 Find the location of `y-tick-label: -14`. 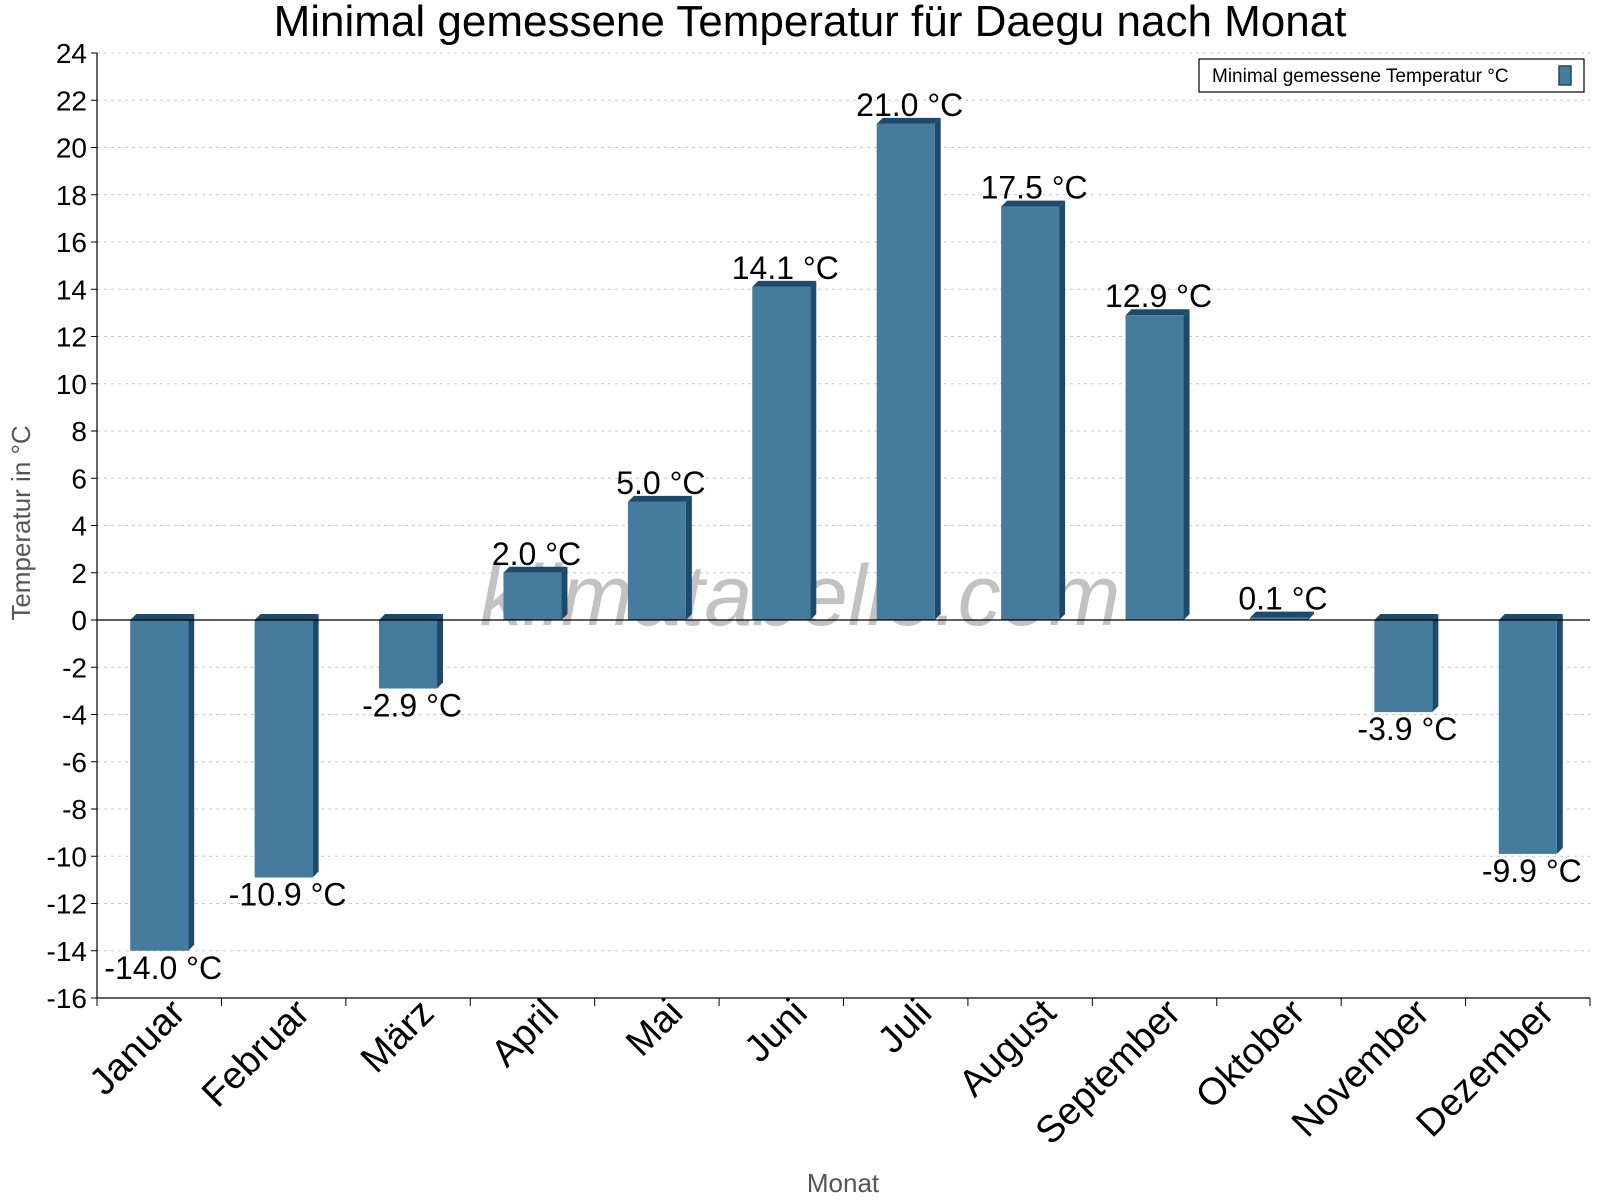

y-tick-label: -14 is located at coordinates (67, 951).